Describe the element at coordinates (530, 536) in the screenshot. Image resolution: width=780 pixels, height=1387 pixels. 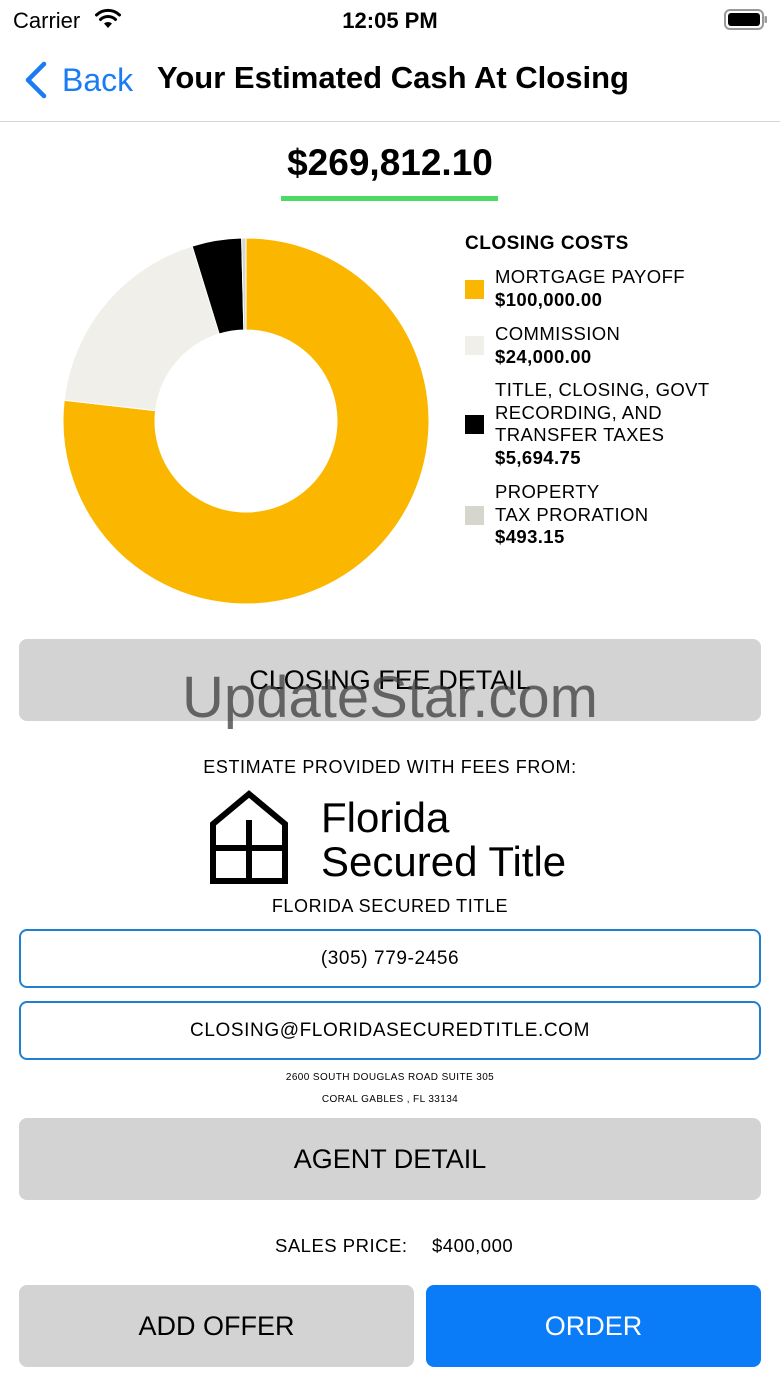
I see `legend-value: $493.15` at that location.